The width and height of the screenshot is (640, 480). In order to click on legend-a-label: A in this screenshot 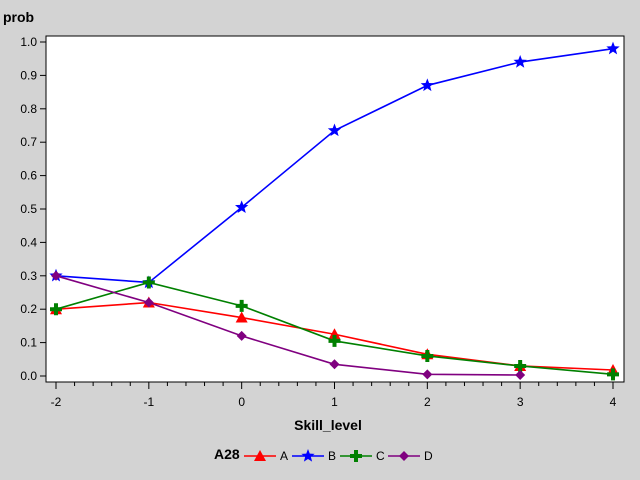, I will do `click(284, 456)`.